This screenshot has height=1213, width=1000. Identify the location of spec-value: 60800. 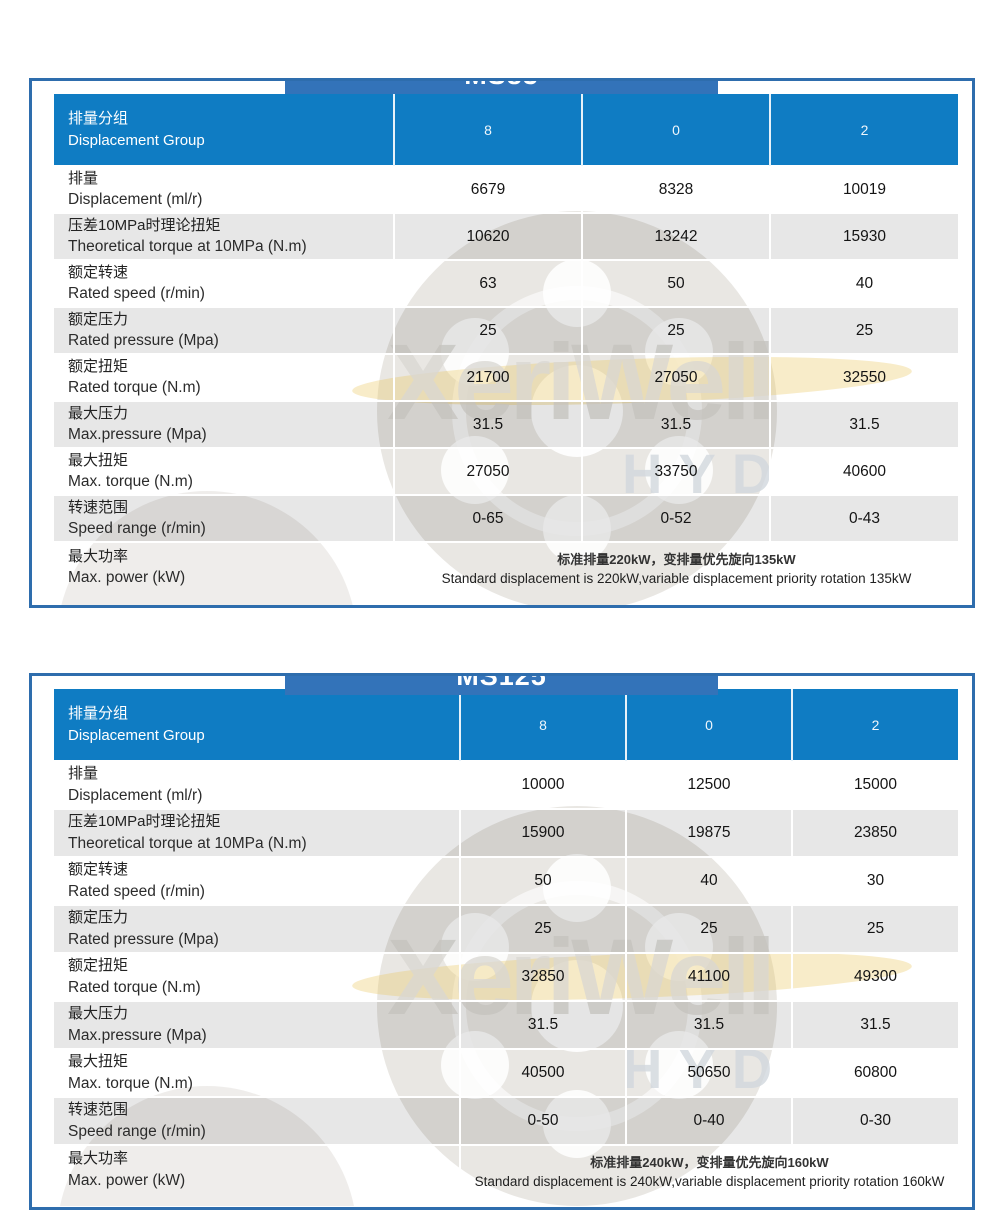
(874, 1072).